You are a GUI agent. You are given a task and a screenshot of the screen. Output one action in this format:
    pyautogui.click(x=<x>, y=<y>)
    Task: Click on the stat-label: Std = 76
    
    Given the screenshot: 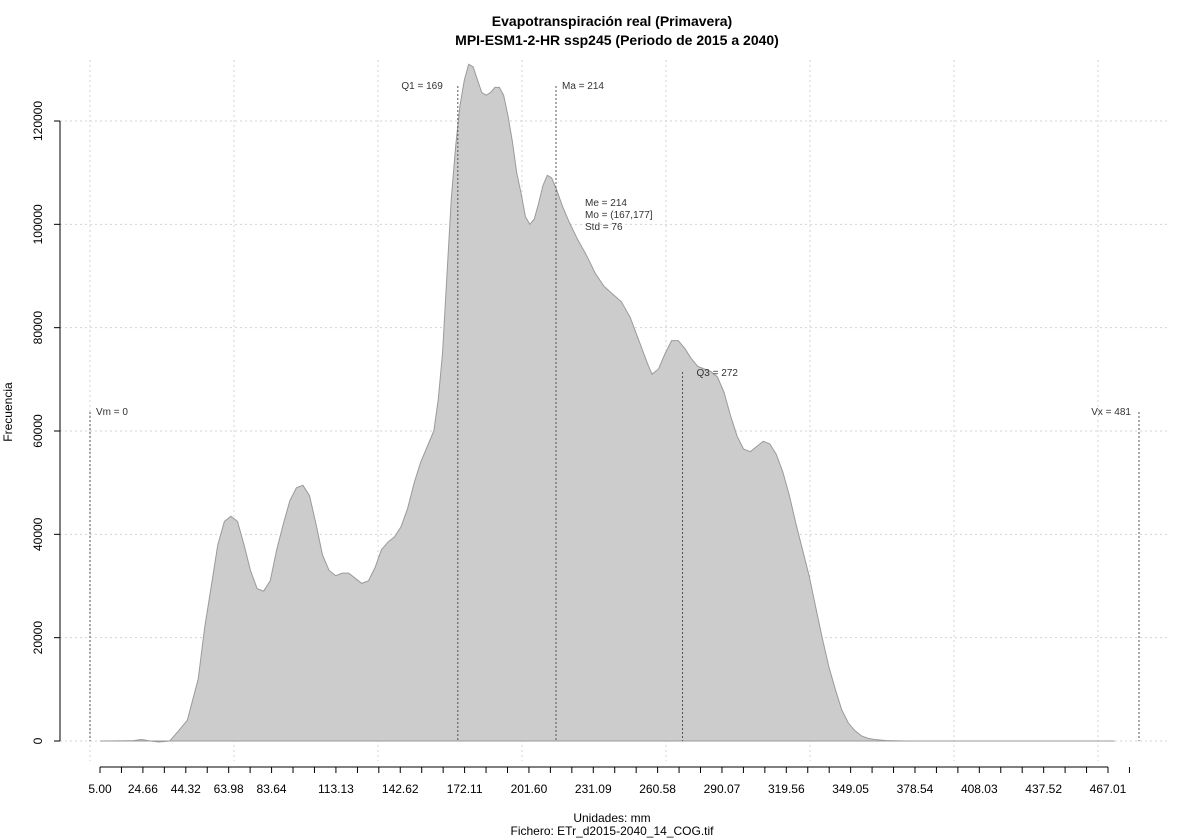 What is the action you would take?
    pyautogui.click(x=604, y=227)
    